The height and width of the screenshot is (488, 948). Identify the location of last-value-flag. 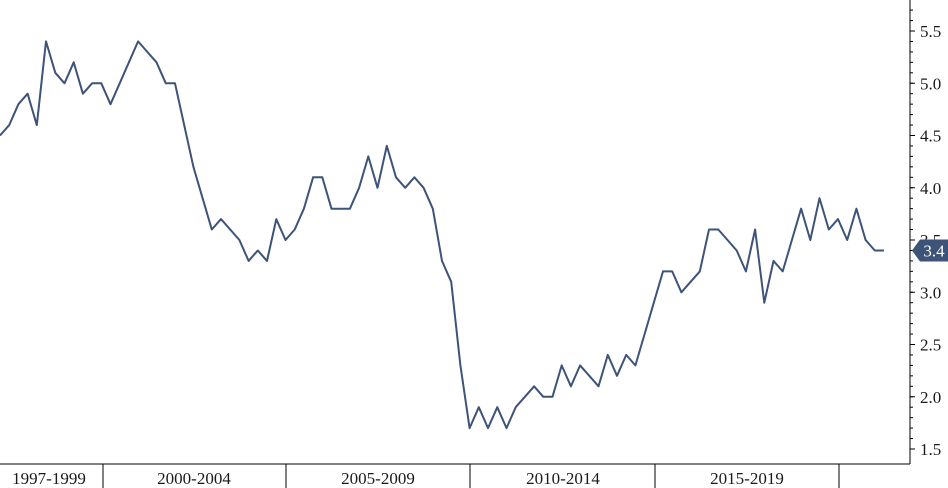
(930, 250).